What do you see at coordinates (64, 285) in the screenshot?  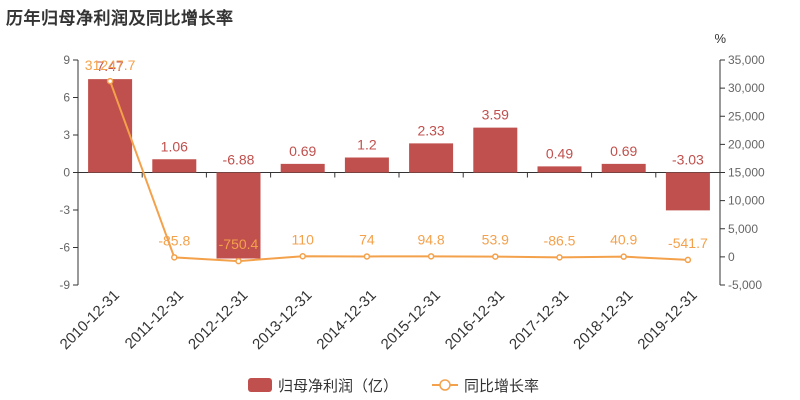 I see `y-left-tick-label: -9` at bounding box center [64, 285].